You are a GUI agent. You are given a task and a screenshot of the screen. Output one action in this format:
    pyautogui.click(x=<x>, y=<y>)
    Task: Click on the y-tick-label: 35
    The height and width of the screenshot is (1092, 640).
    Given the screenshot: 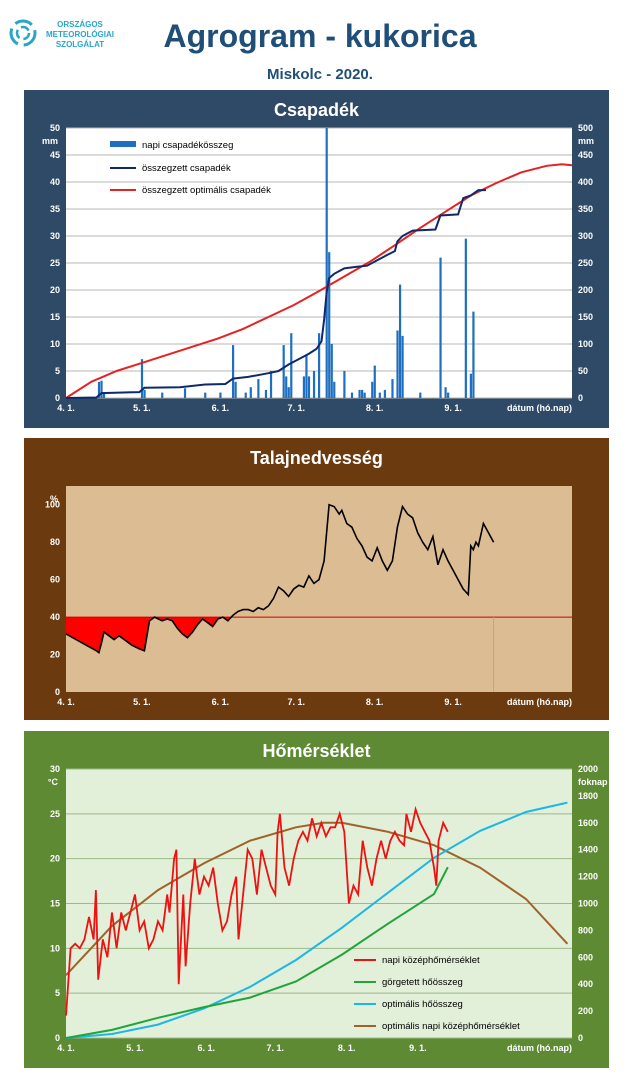 What is the action you would take?
    pyautogui.click(x=55, y=209)
    